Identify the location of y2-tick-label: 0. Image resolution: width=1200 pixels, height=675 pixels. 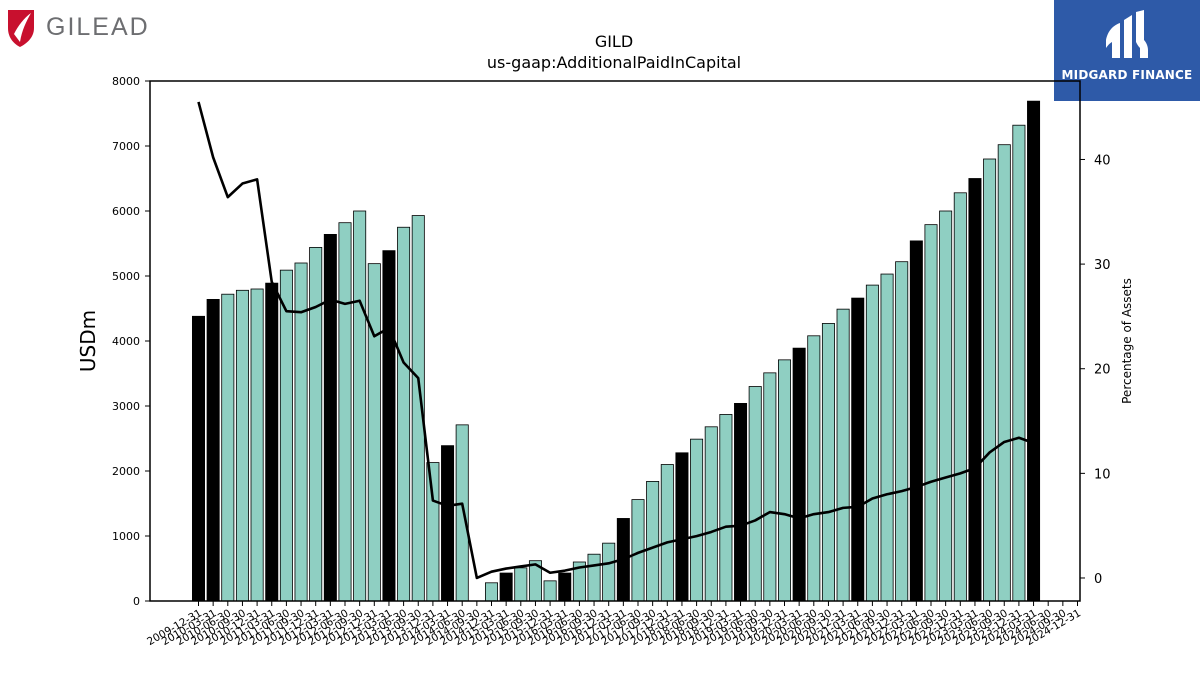
(1098, 579).